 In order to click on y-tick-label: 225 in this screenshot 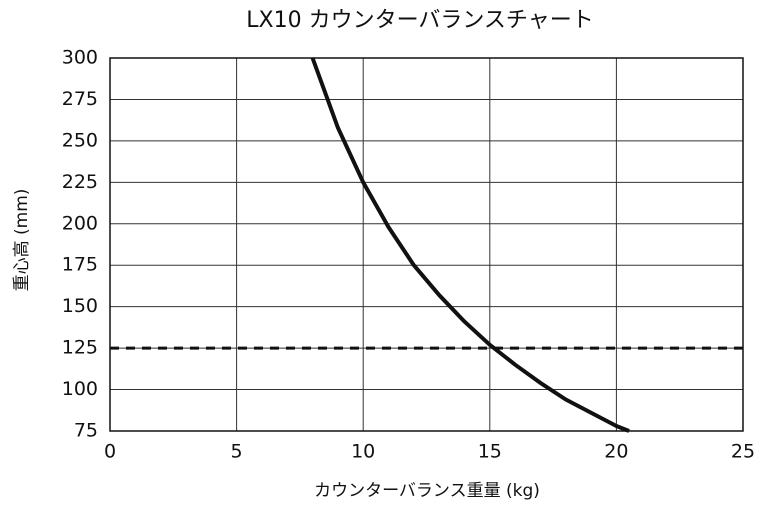, I will do `click(80, 182)`.